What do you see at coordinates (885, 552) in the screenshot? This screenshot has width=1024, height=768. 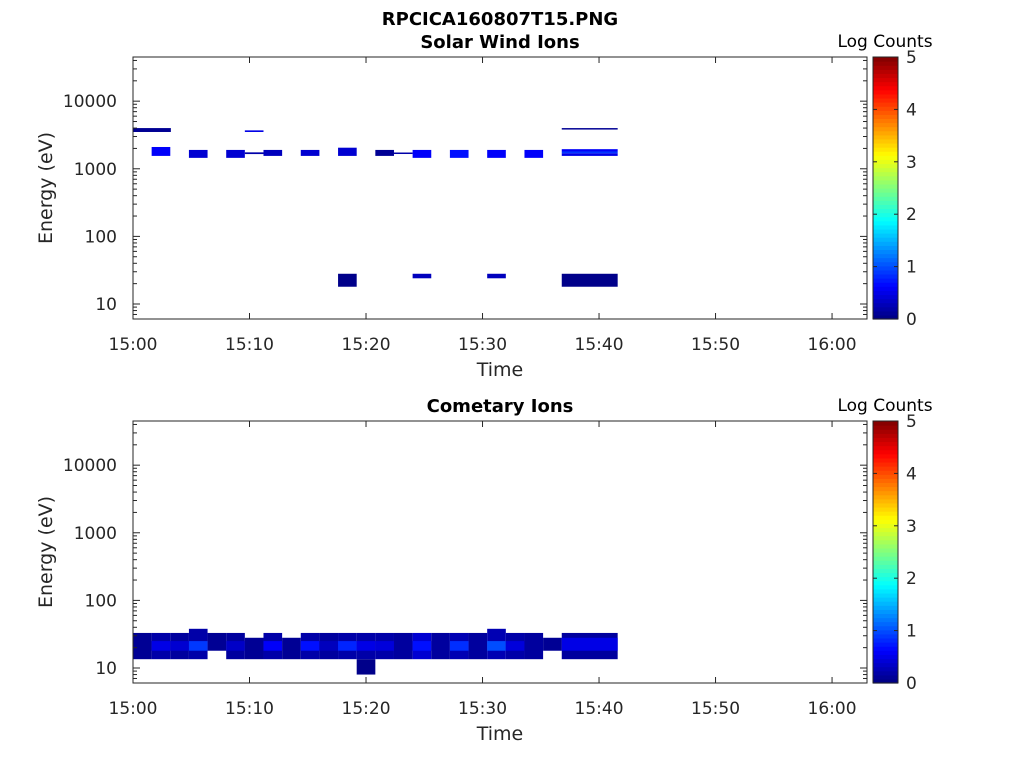 I see `colorbar-frame` at bounding box center [885, 552].